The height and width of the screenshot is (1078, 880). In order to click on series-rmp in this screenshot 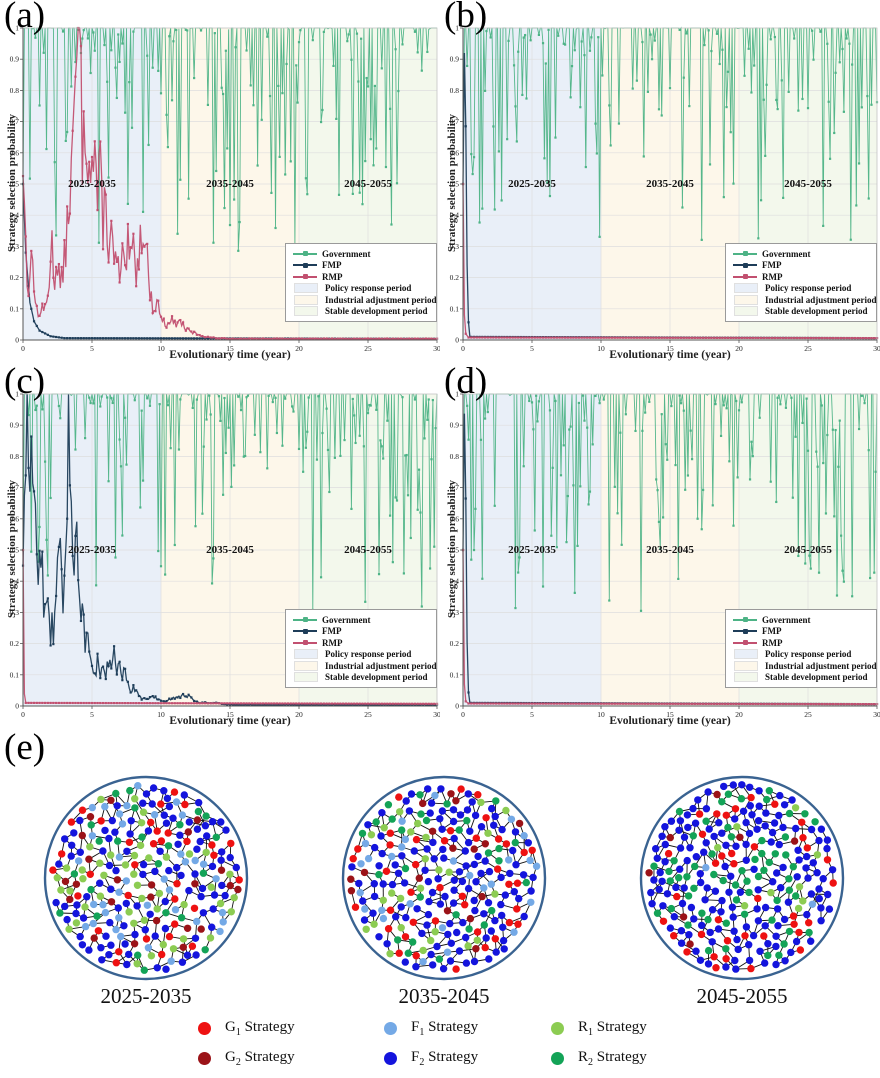, I will do `click(670, 627)`.